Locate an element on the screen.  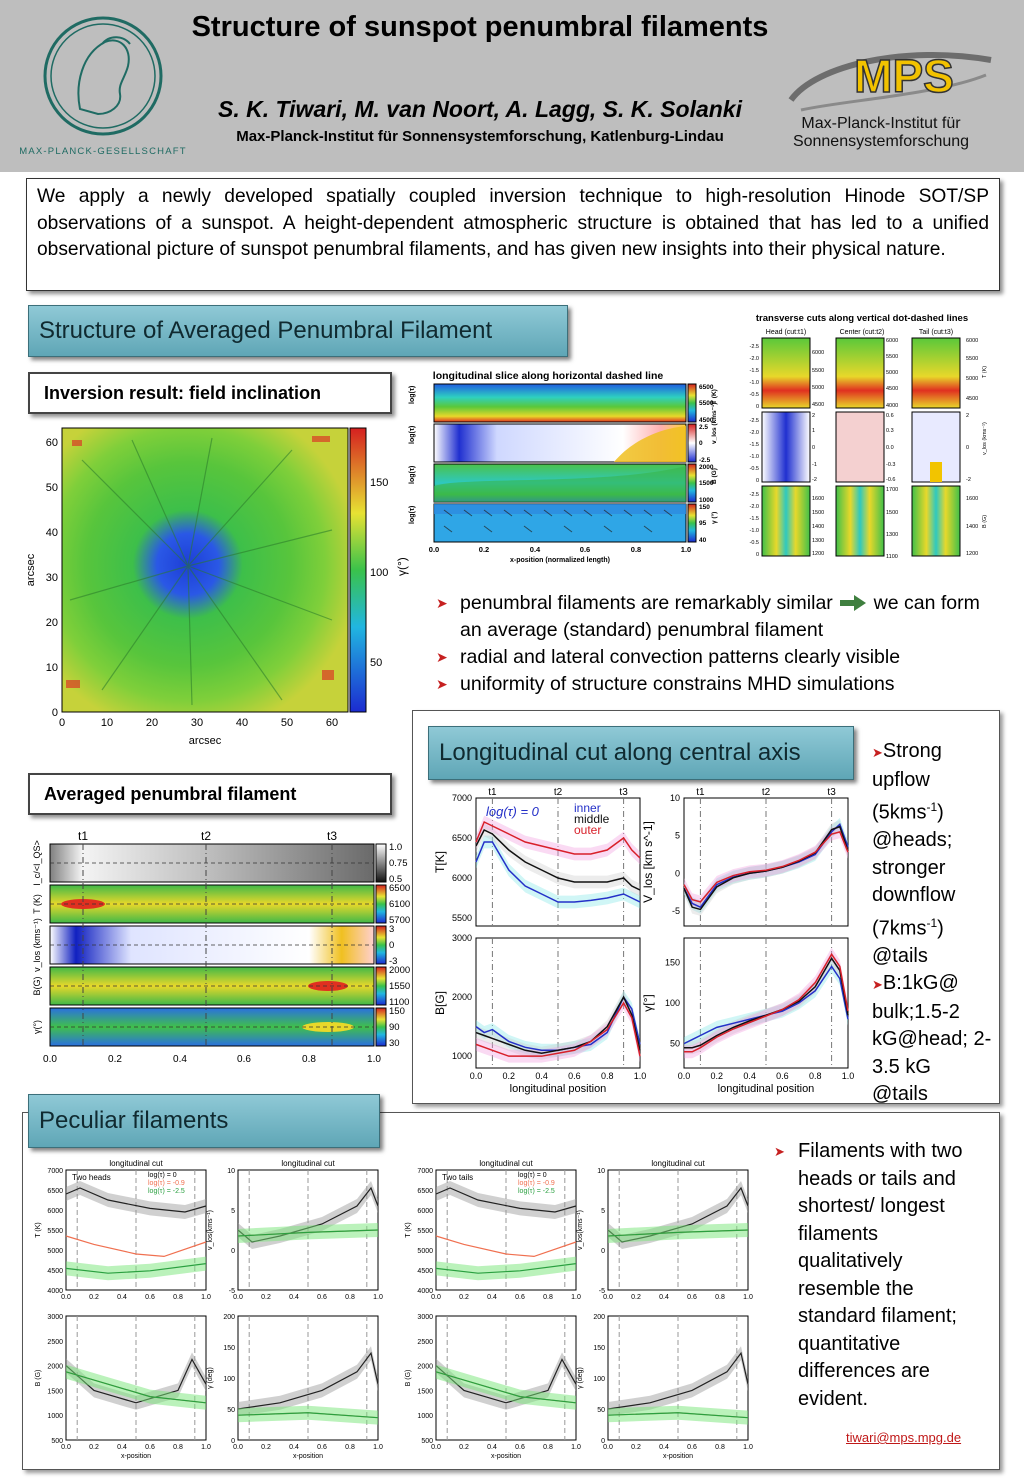
section2-heading-text: Longitudinal cut along central axis is located at coordinates (620, 752).